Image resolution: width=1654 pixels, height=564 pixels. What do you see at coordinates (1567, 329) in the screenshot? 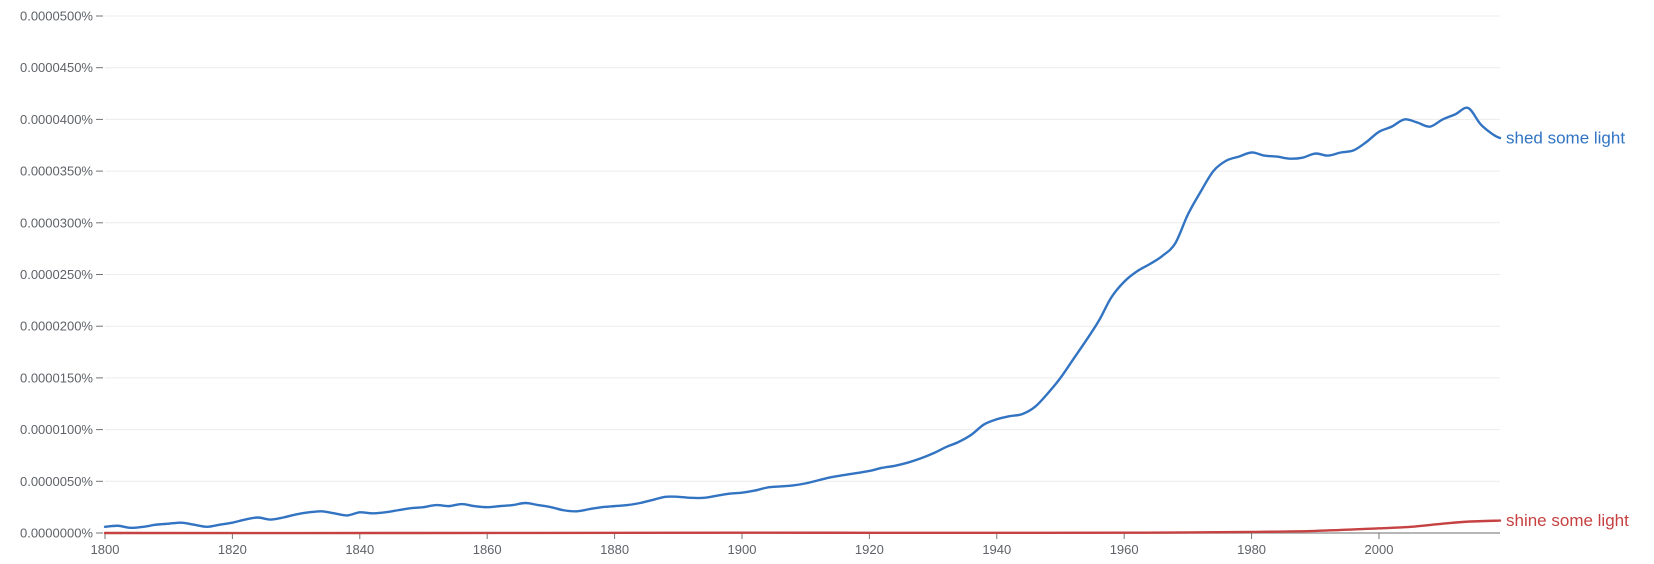
I see `series-labels: shed some light shine some light` at bounding box center [1567, 329].